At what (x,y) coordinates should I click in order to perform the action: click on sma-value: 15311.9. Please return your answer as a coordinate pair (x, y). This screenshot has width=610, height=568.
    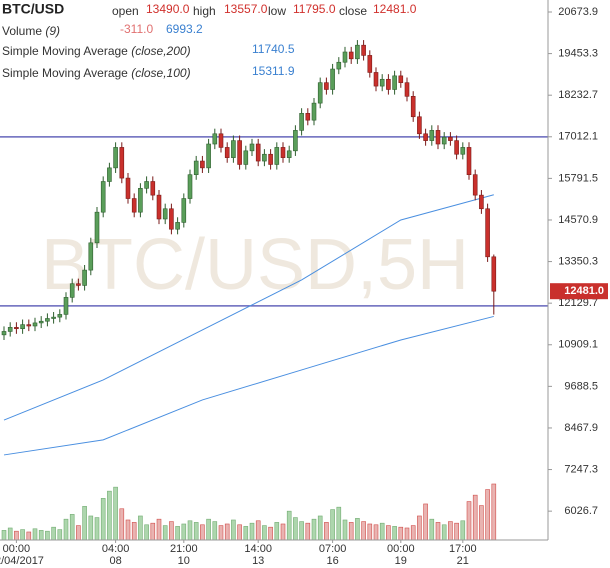
    Looking at the image, I should click on (273, 71).